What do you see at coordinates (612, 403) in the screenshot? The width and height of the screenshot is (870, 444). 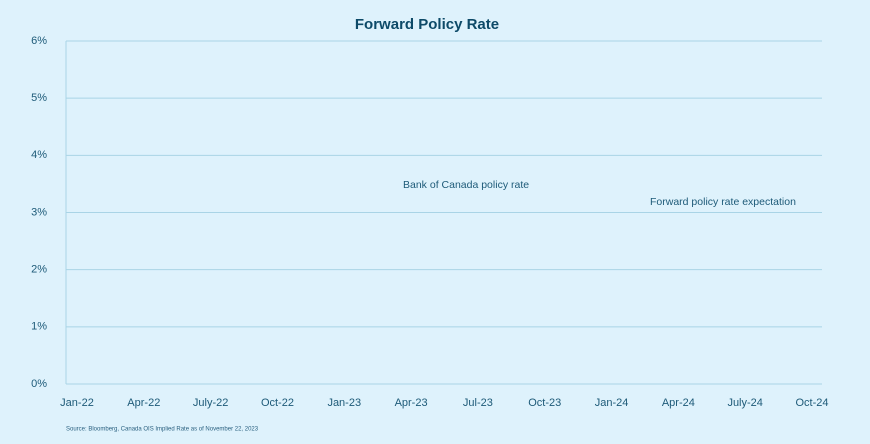 I see `x-tick-label: Jan-24` at bounding box center [612, 403].